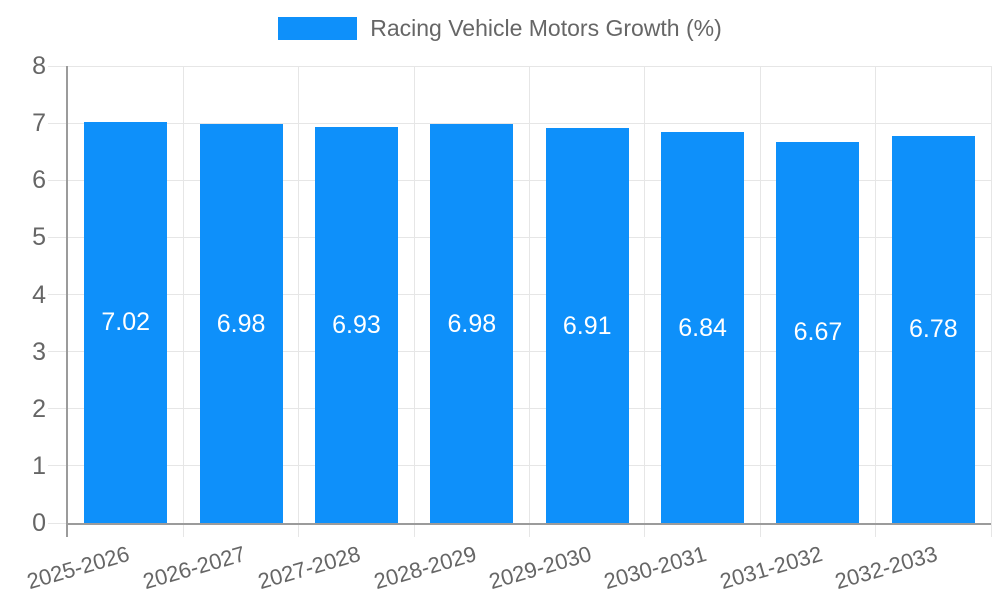 Image resolution: width=1000 pixels, height=600 pixels. Describe the element at coordinates (655, 568) in the screenshot. I see `x-axis-label: 2030-2031` at that location.